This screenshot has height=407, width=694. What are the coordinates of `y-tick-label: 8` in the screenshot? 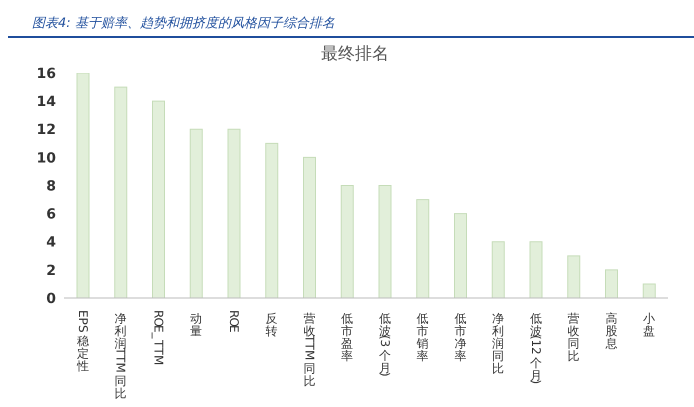 It's located at (51, 186).